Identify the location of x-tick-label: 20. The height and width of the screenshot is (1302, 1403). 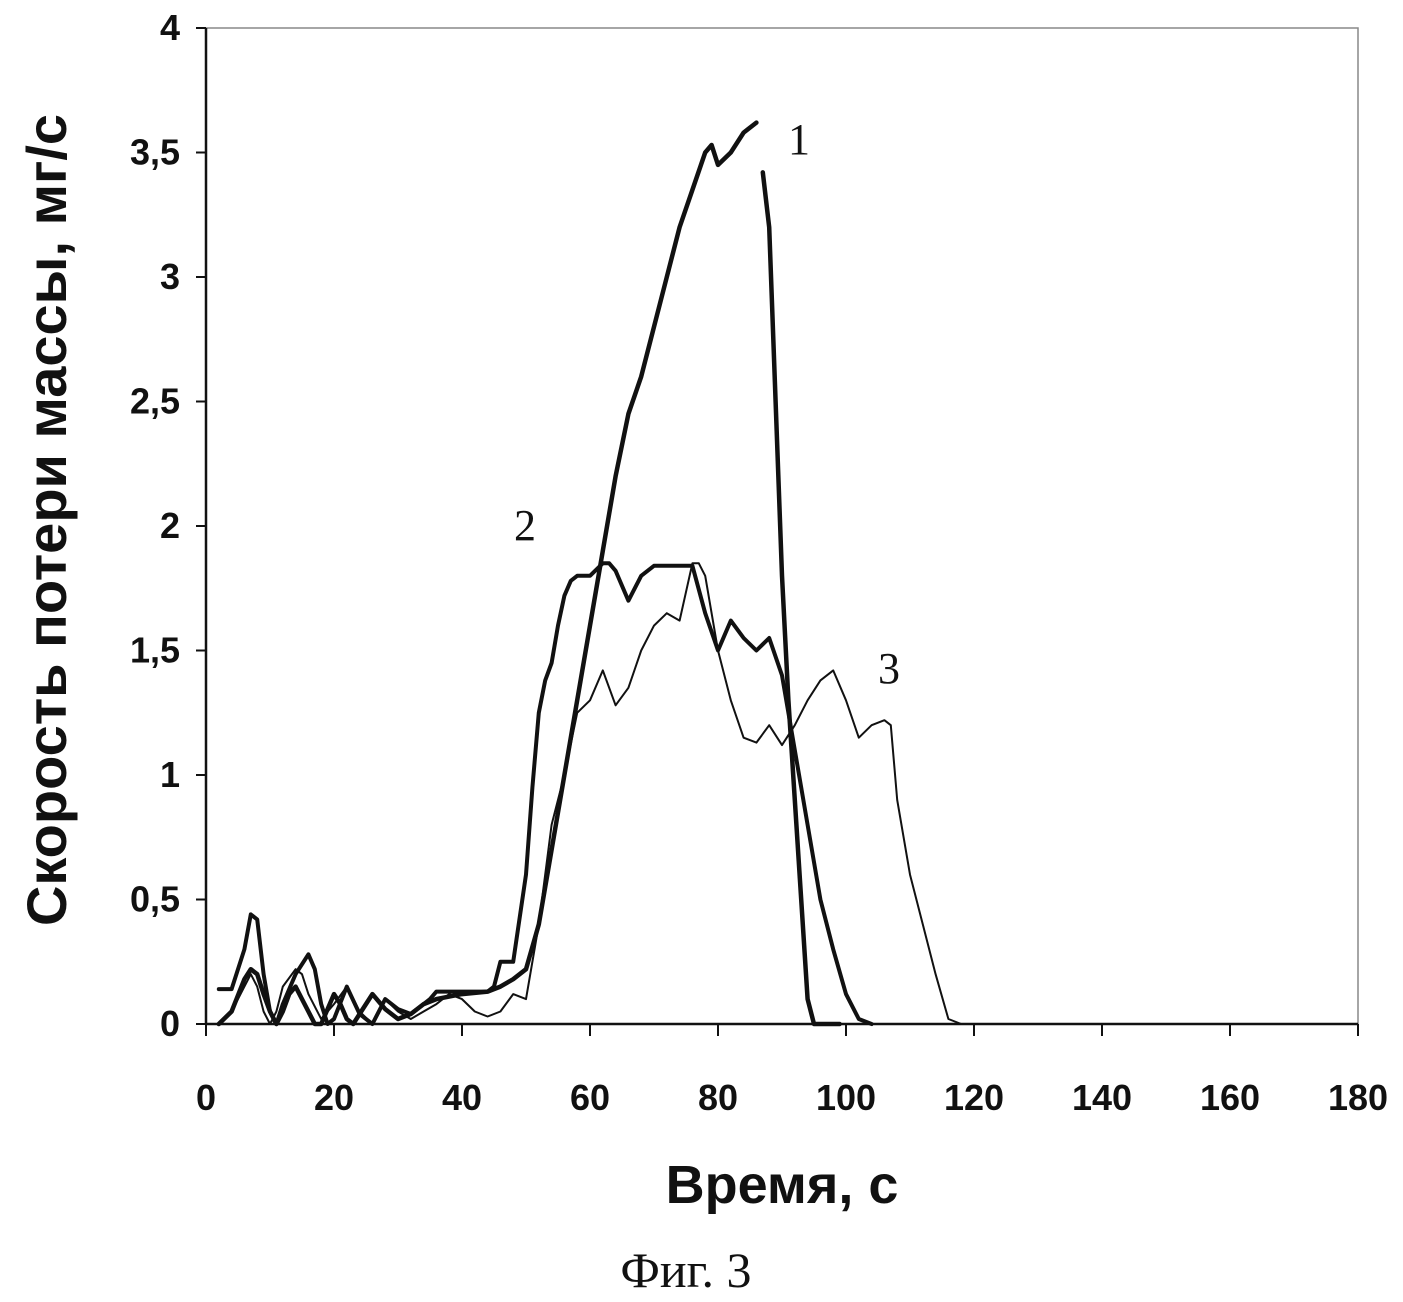
(334, 1097).